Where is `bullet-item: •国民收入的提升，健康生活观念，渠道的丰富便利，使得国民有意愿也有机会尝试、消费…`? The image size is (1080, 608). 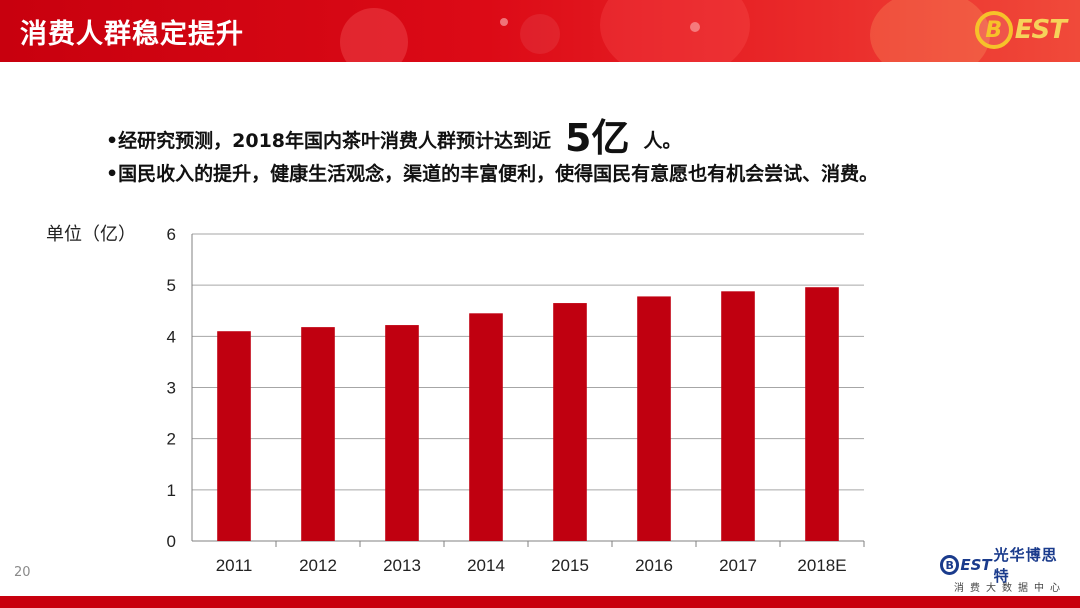 bullet-item: •国民收入的提升，健康生活观念，渠道的丰富便利，使得国民有意愿也有机会尝试、消费… is located at coordinates (492, 174).